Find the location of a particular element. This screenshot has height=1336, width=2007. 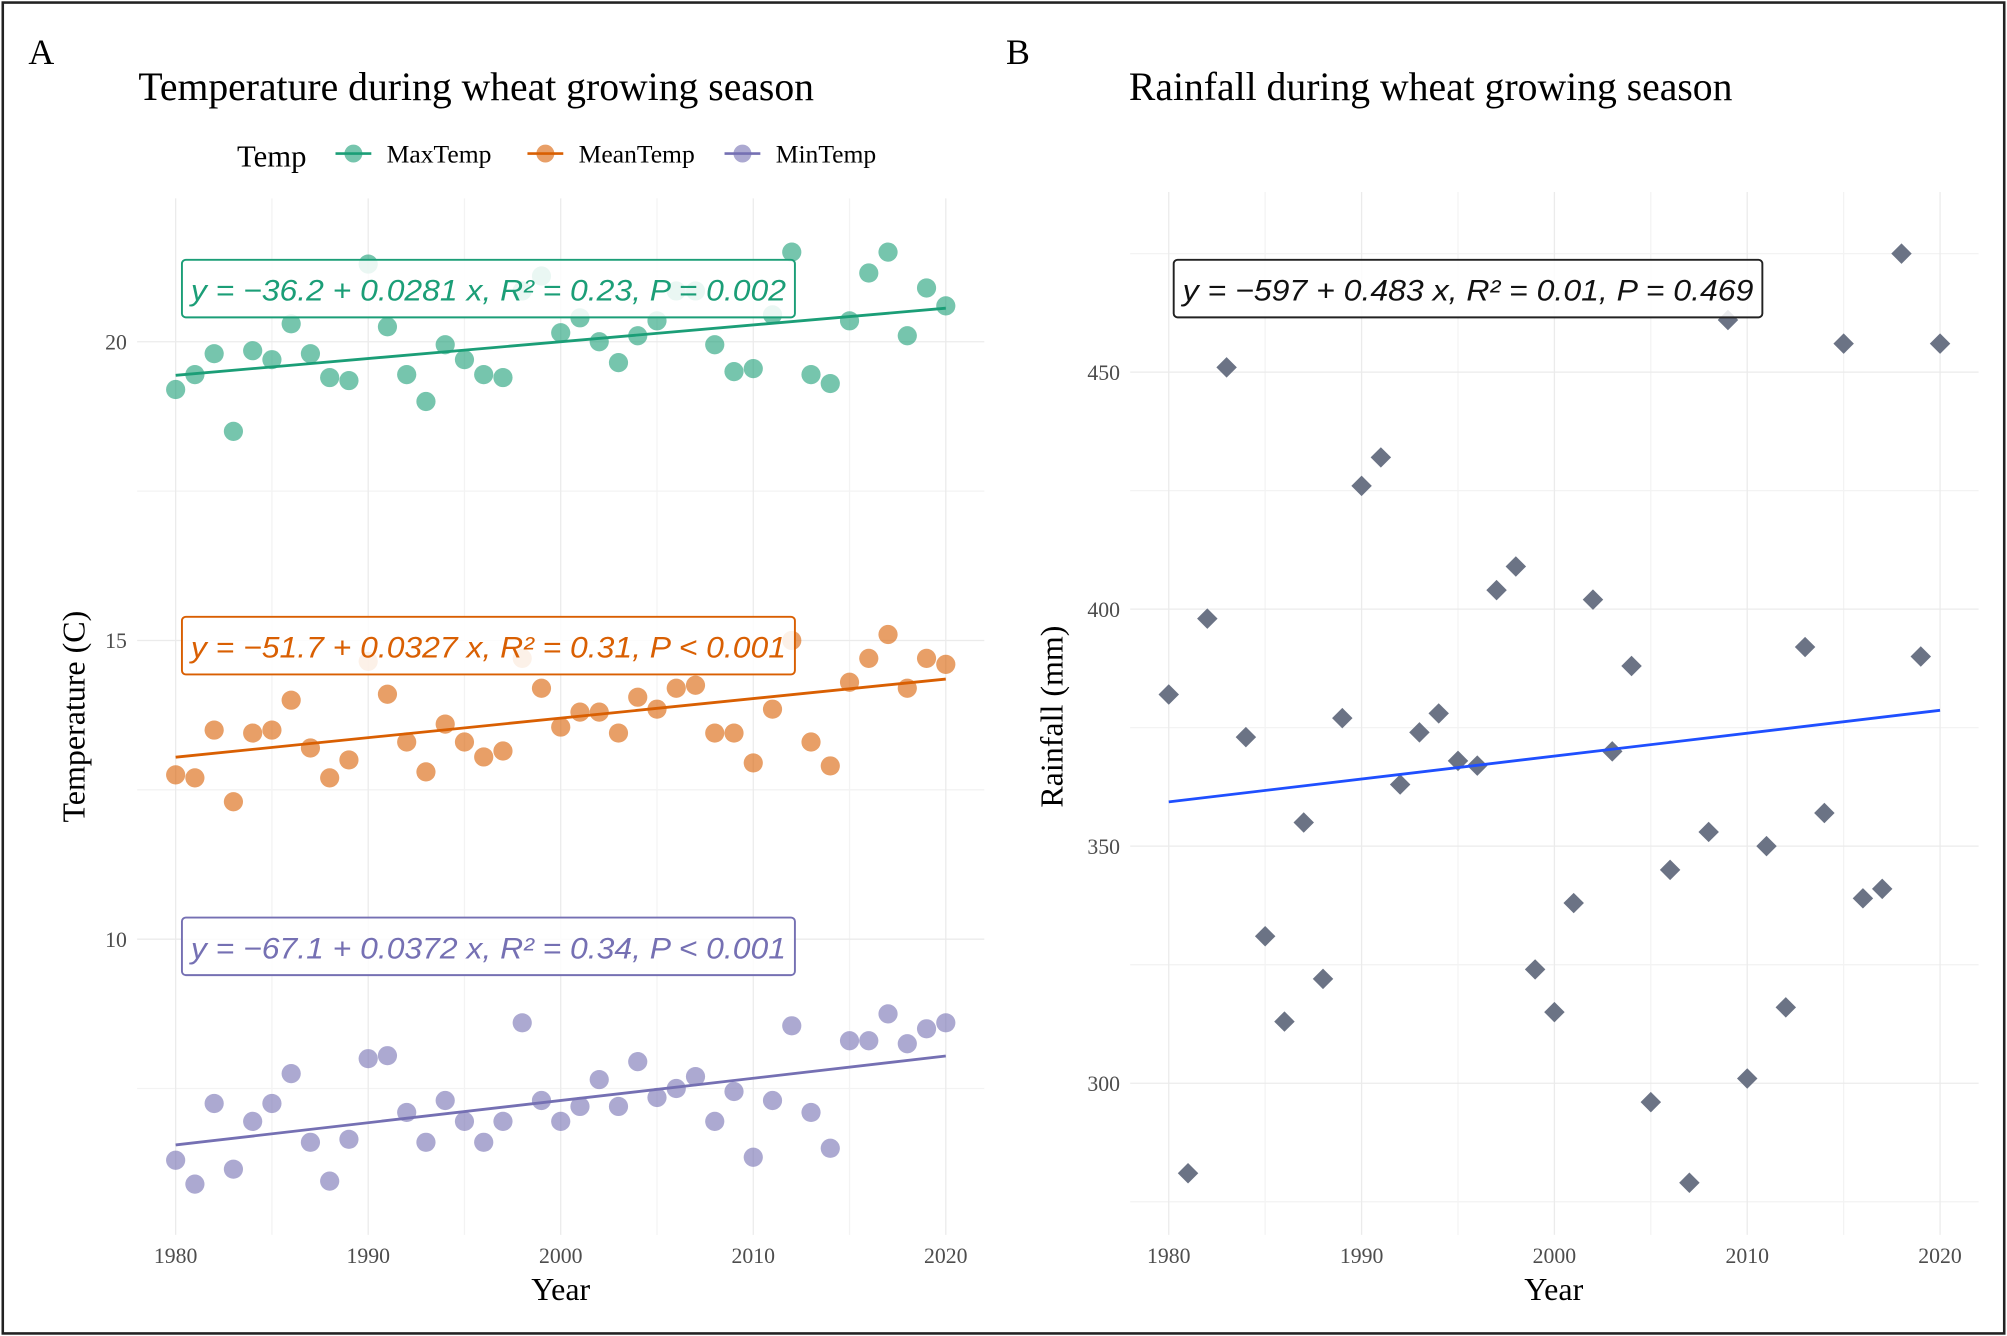

panel-b-letter: B is located at coordinates (1018, 52).